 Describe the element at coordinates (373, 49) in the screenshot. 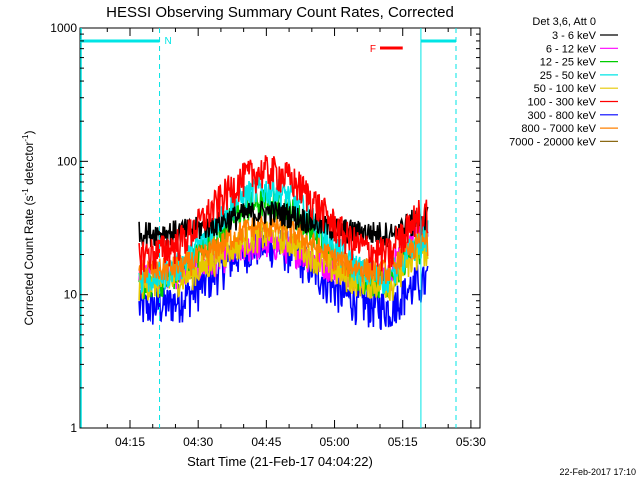

I see `flare-label: F` at that location.